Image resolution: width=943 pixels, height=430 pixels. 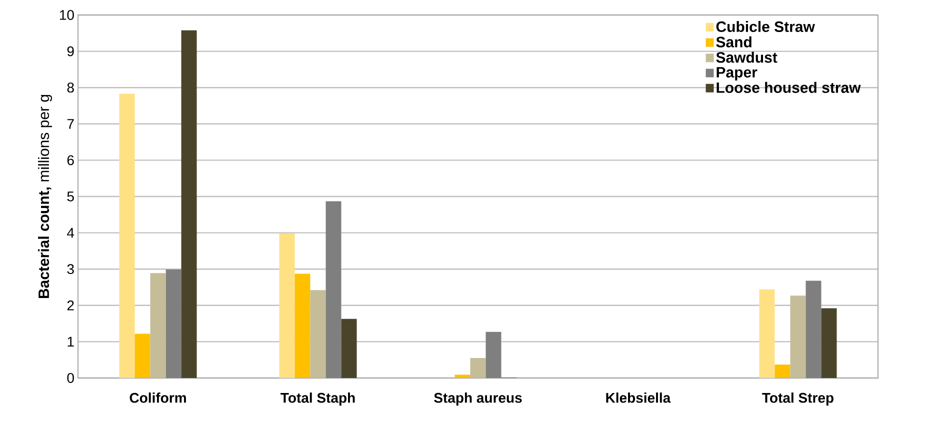 What do you see at coordinates (638, 397) in the screenshot?
I see `x-tick-label: Klebsiella` at bounding box center [638, 397].